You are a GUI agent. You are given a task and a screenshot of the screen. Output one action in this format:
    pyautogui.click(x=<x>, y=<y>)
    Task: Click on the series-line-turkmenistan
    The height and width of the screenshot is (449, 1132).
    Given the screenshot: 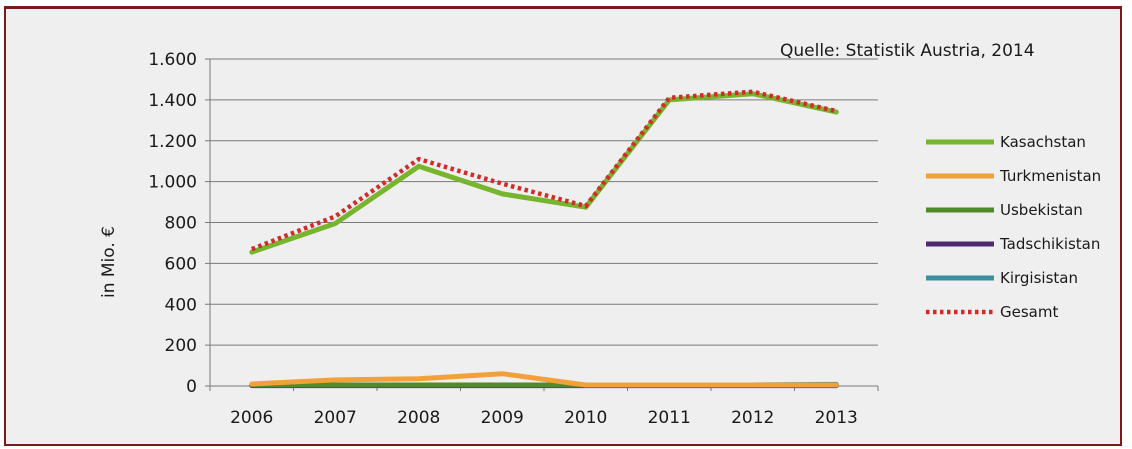 What is the action you would take?
    pyautogui.click(x=544, y=379)
    